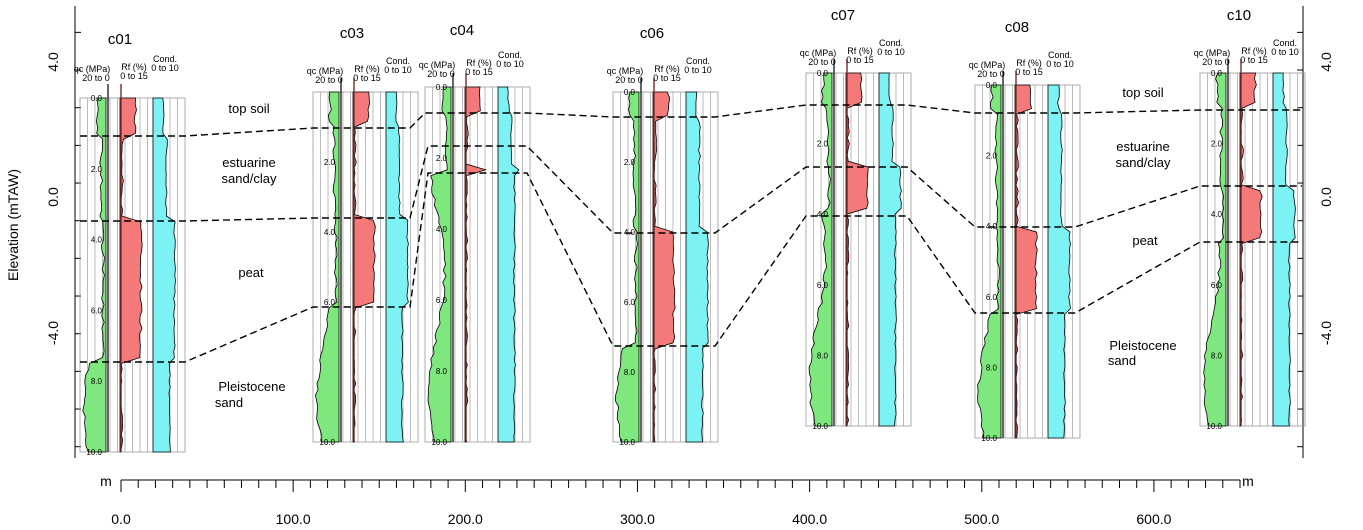  What do you see at coordinates (1143, 162) in the screenshot?
I see `label-estuarine-right-2: sand/clay` at bounding box center [1143, 162].